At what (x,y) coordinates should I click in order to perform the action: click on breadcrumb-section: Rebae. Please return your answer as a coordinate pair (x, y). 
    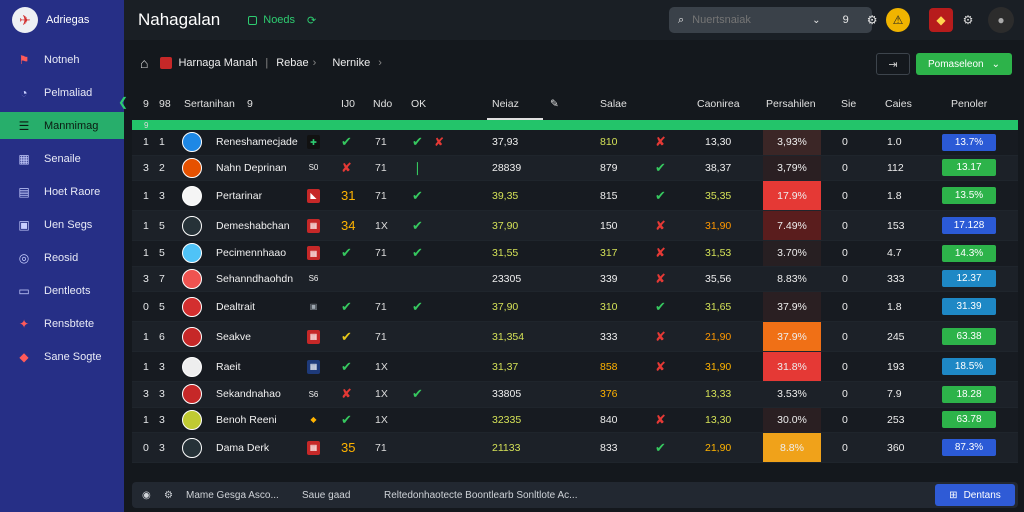
    Looking at the image, I should click on (292, 63).